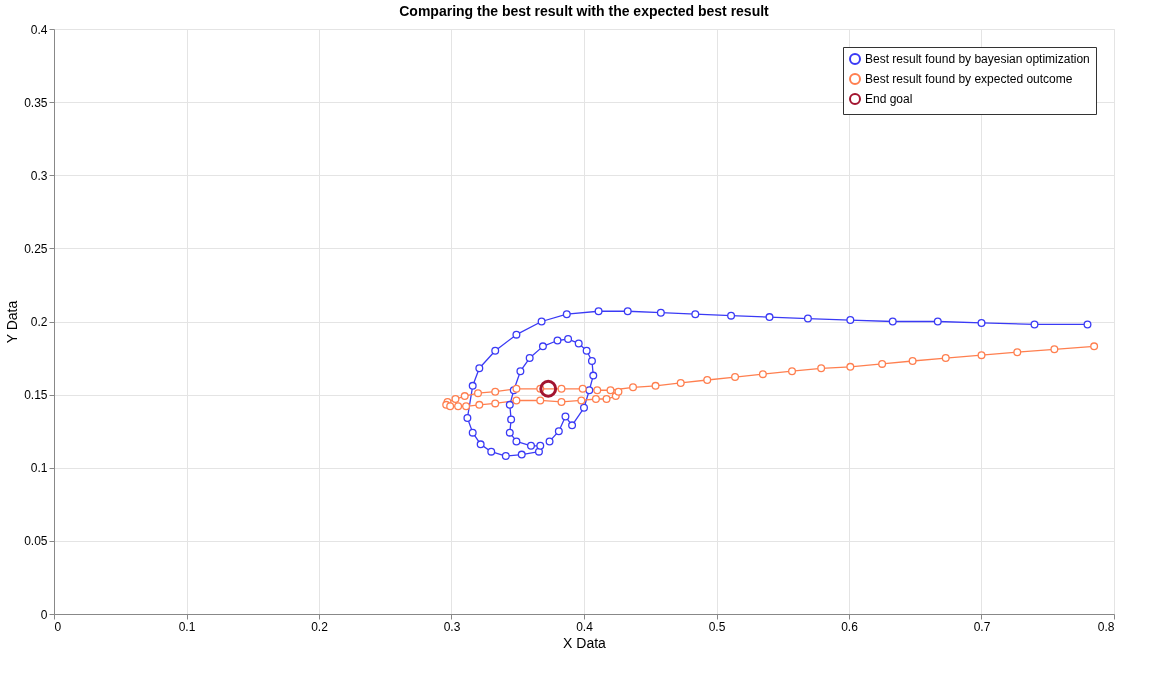  Describe the element at coordinates (850, 626) in the screenshot. I see `x-tick-label: 0.6` at that location.